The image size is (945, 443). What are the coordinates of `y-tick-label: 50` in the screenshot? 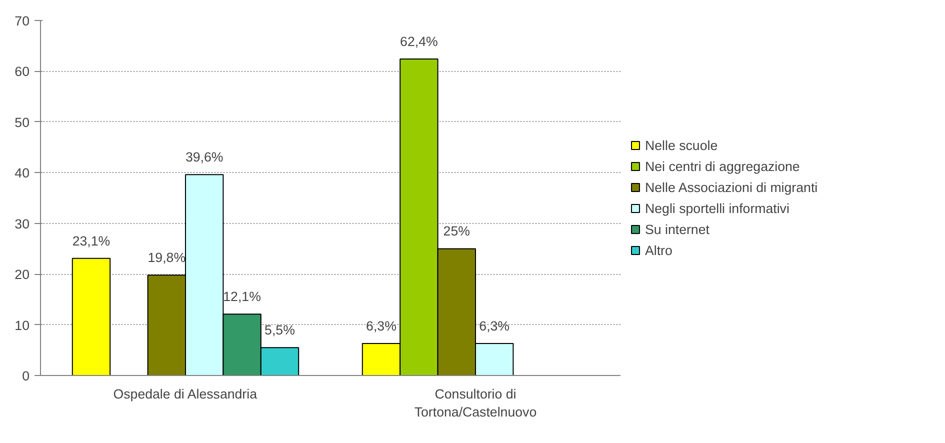 It's located at (22, 122).